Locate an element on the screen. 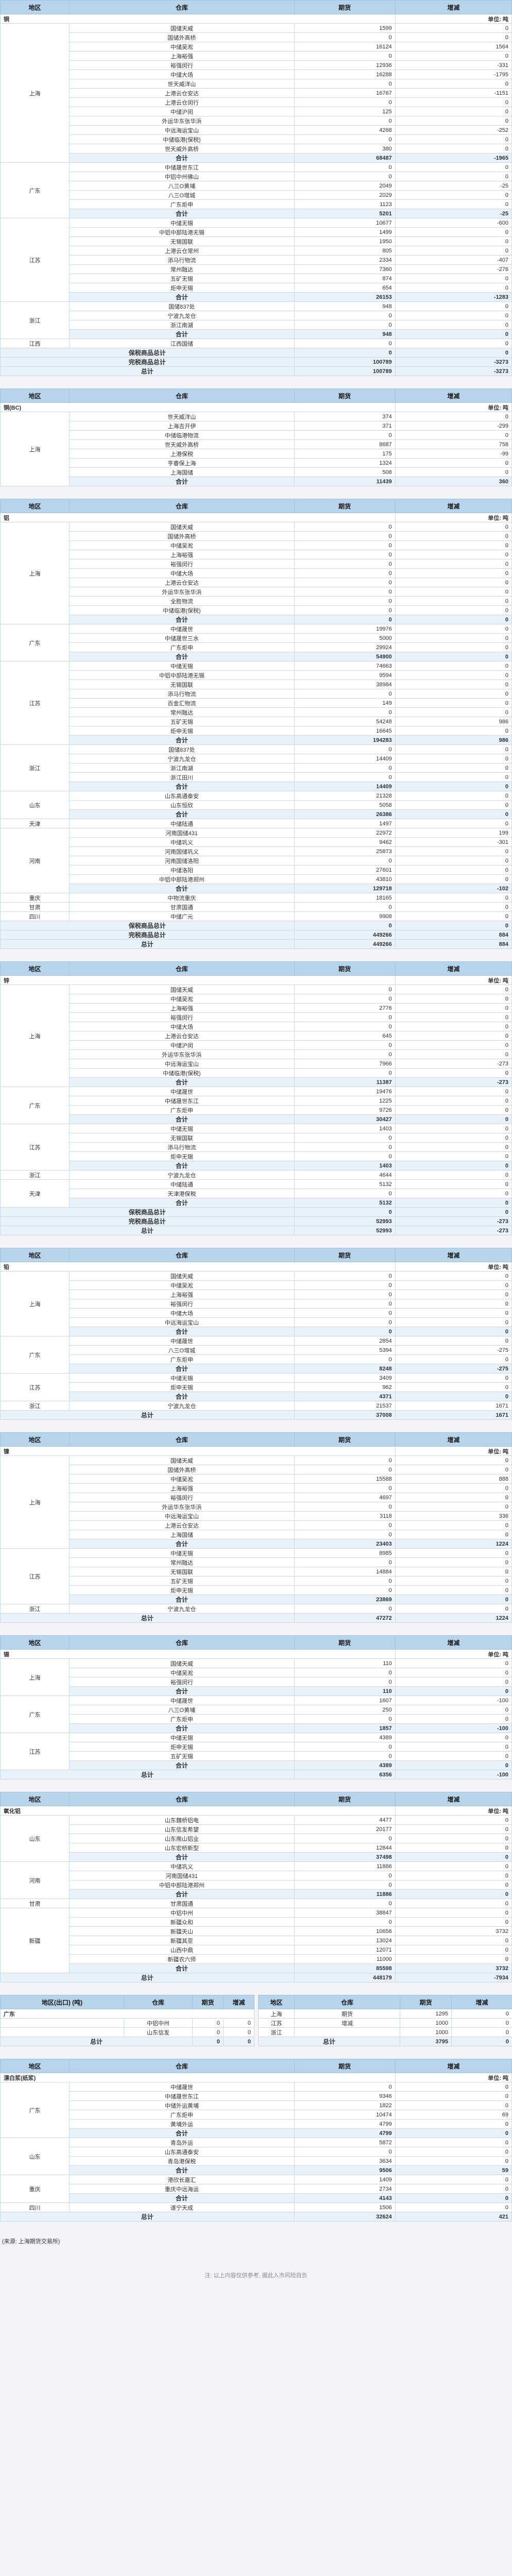 This screenshot has width=512, height=2576. table-row: 中储晟世三水 5000 0 is located at coordinates (256, 638).